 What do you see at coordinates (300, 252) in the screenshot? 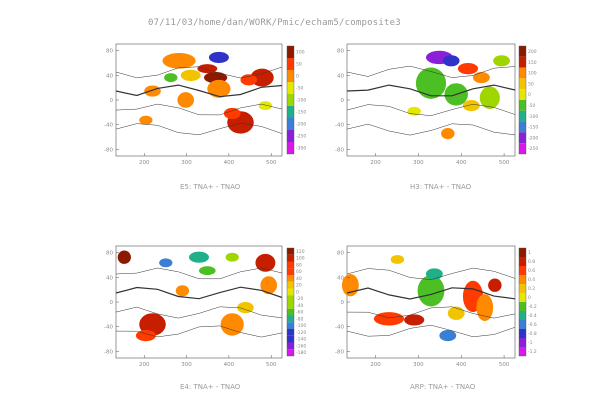
I see `colorbar-tick-label: 120` at bounding box center [300, 252].